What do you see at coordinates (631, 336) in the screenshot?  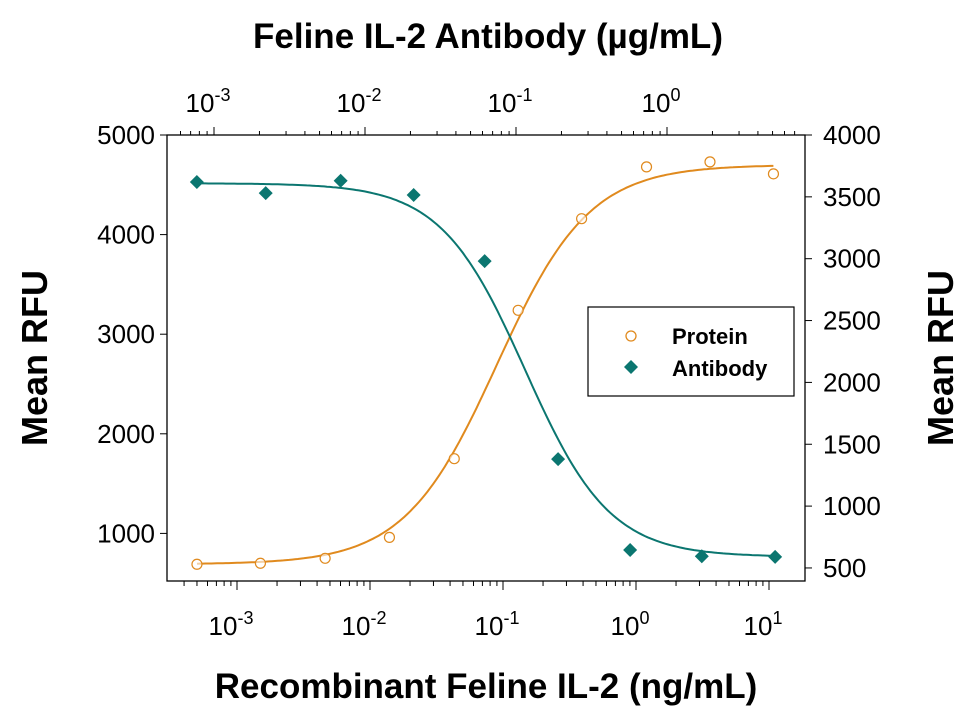 I see `legend-protein-marker-icon` at bounding box center [631, 336].